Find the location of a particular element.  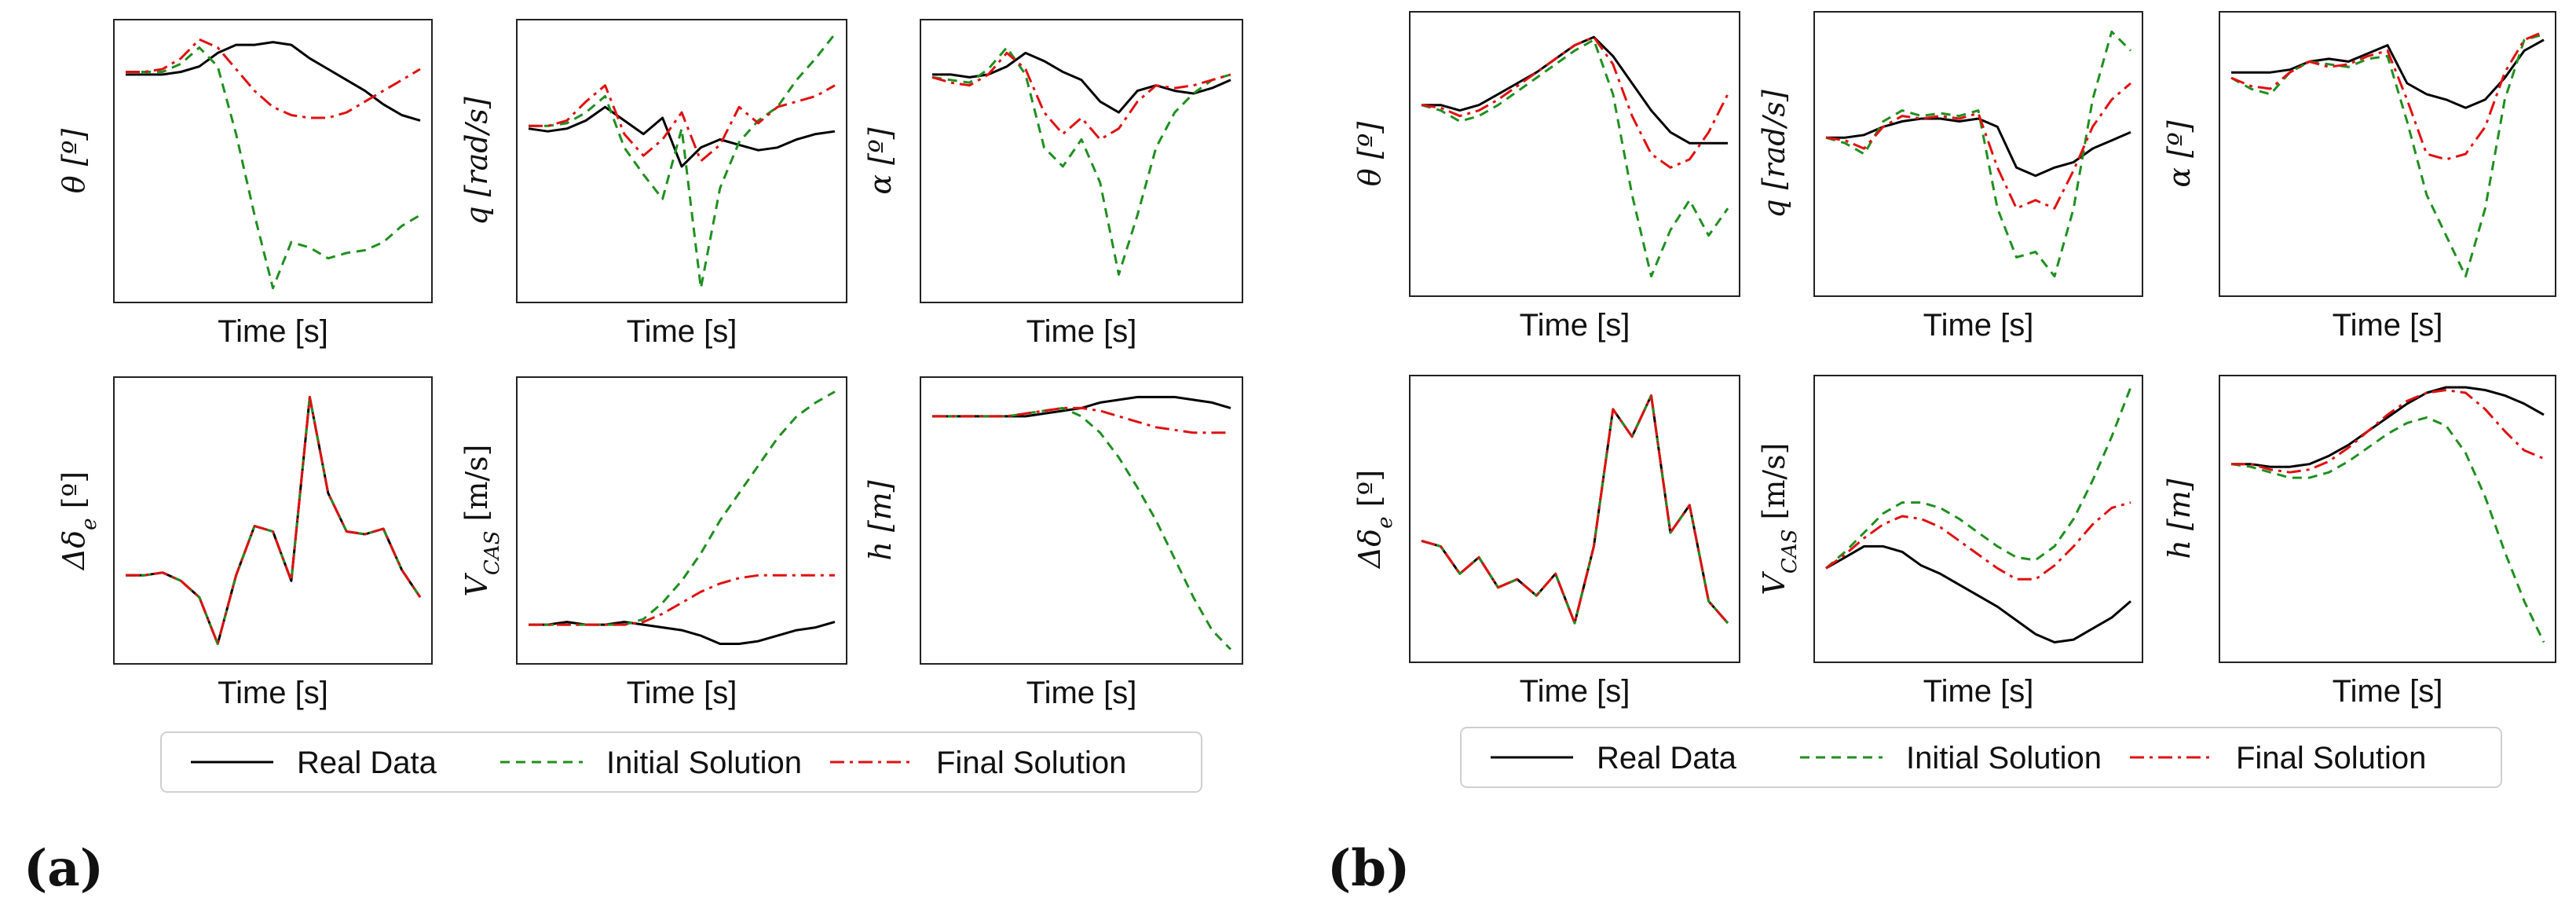

legend-b: Real Data Initial Solution Final Solution is located at coordinates (1981, 757).